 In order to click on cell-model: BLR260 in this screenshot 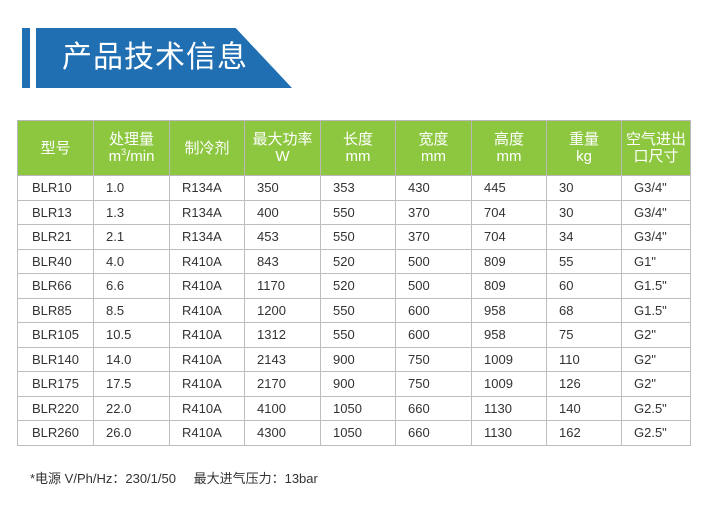, I will do `click(55, 433)`.